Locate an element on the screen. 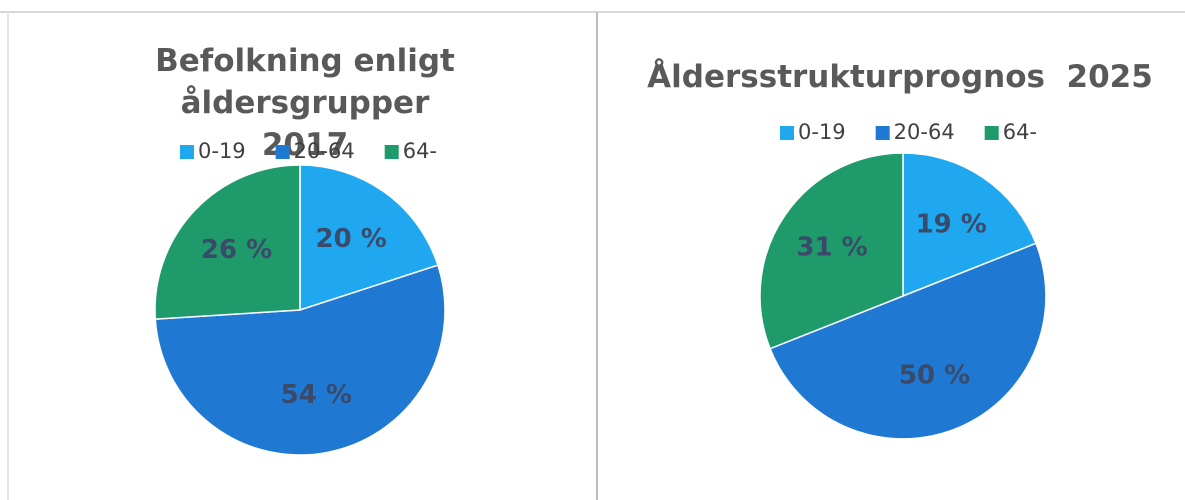 The width and height of the screenshot is (1185, 500). data-label: 54 % is located at coordinates (316, 395).